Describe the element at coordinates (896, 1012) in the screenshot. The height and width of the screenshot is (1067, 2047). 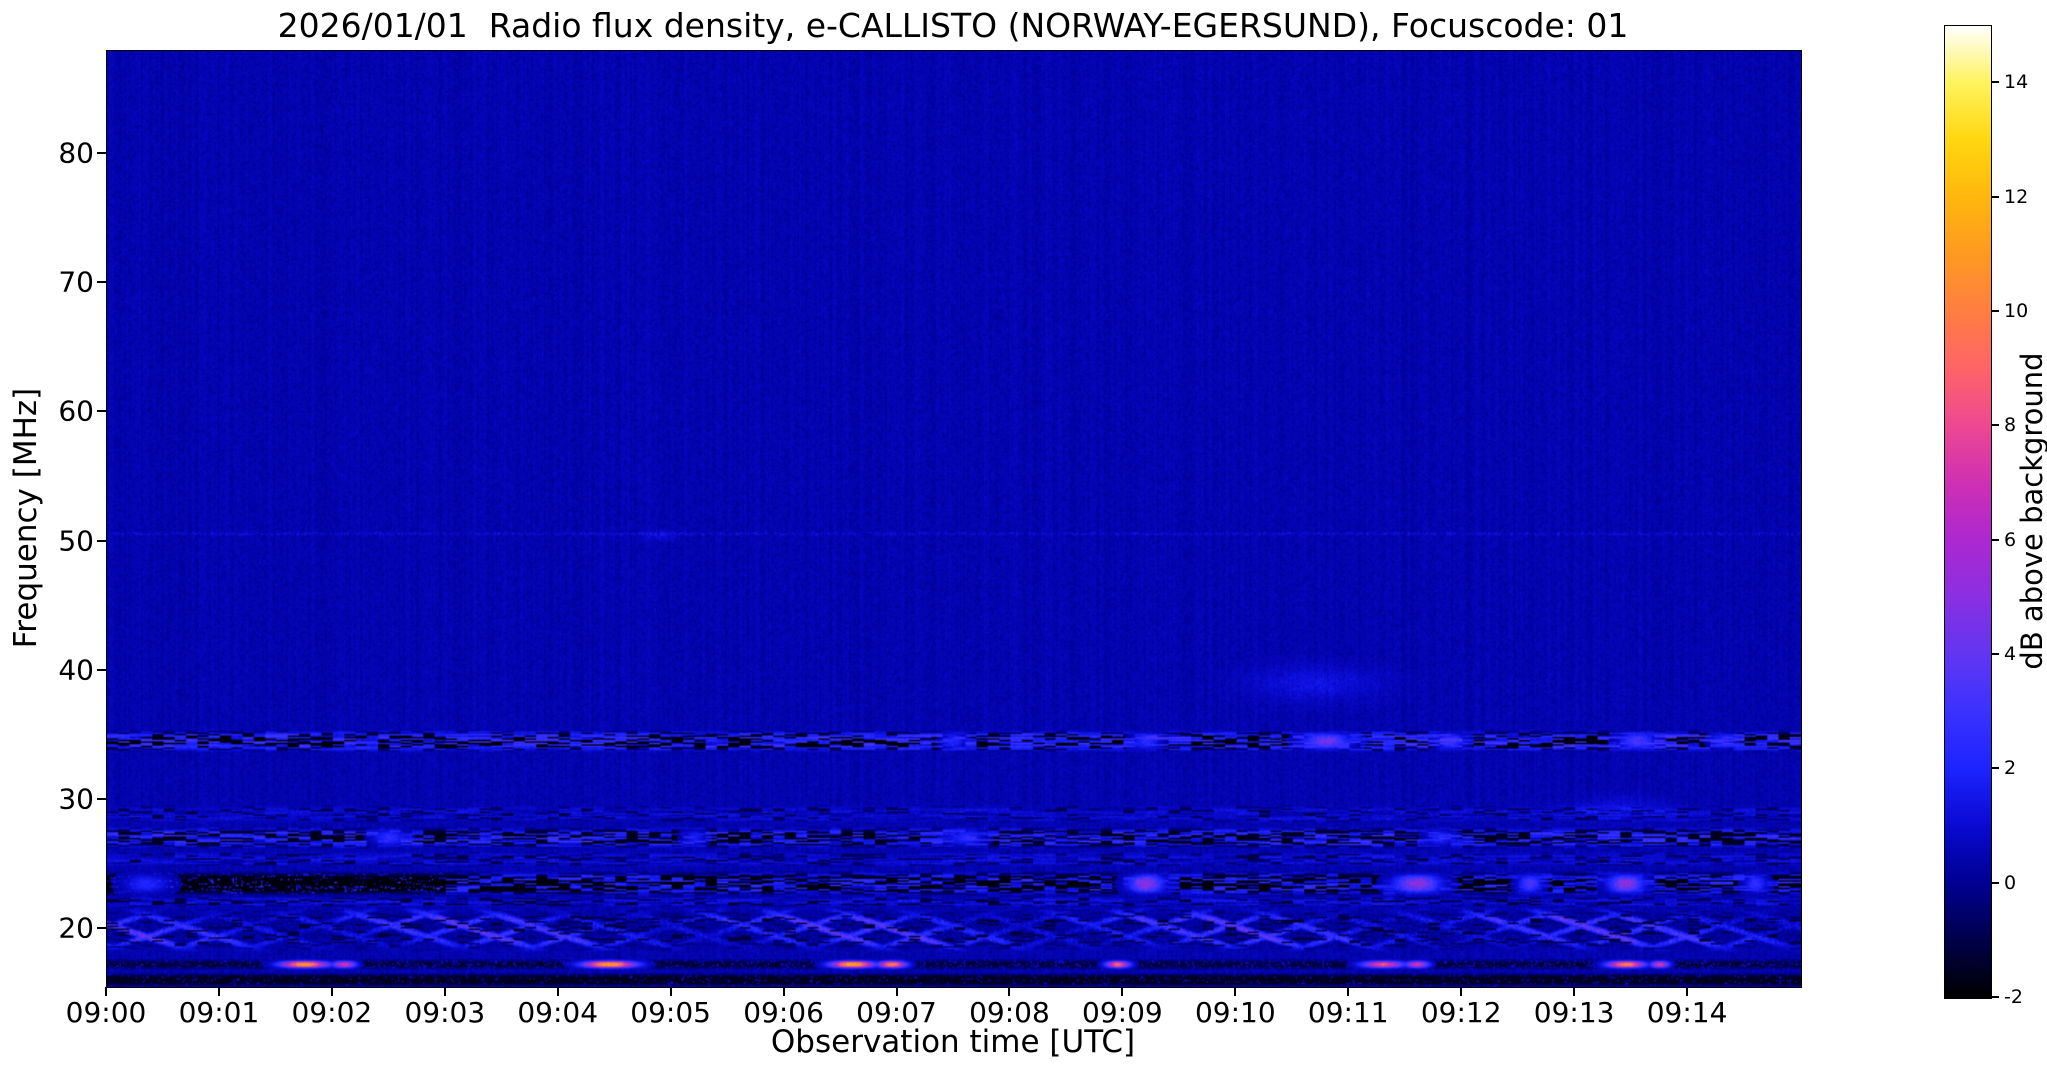
I see `x-axis-tick-label: 09:07` at that location.